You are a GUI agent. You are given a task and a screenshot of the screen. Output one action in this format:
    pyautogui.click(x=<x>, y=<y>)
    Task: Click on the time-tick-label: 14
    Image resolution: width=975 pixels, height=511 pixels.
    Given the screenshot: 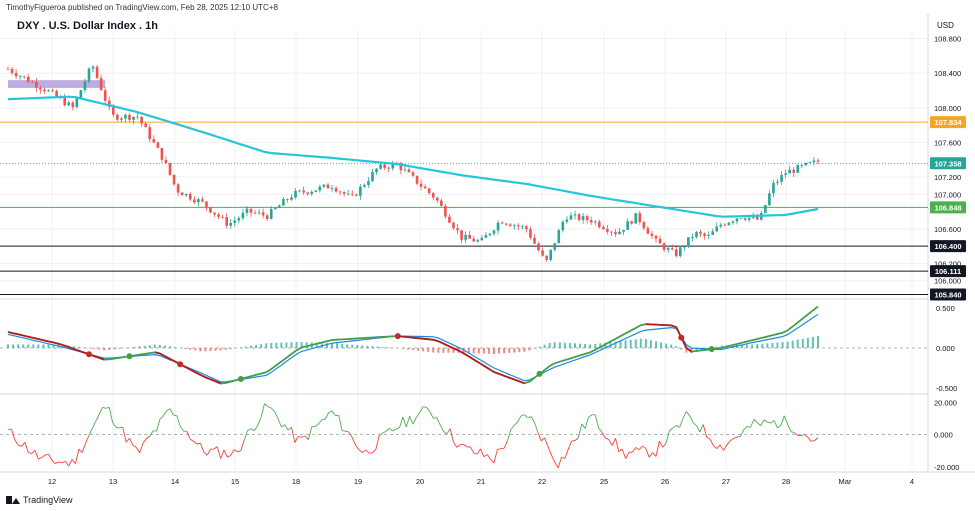 What is the action you would take?
    pyautogui.click(x=175, y=481)
    